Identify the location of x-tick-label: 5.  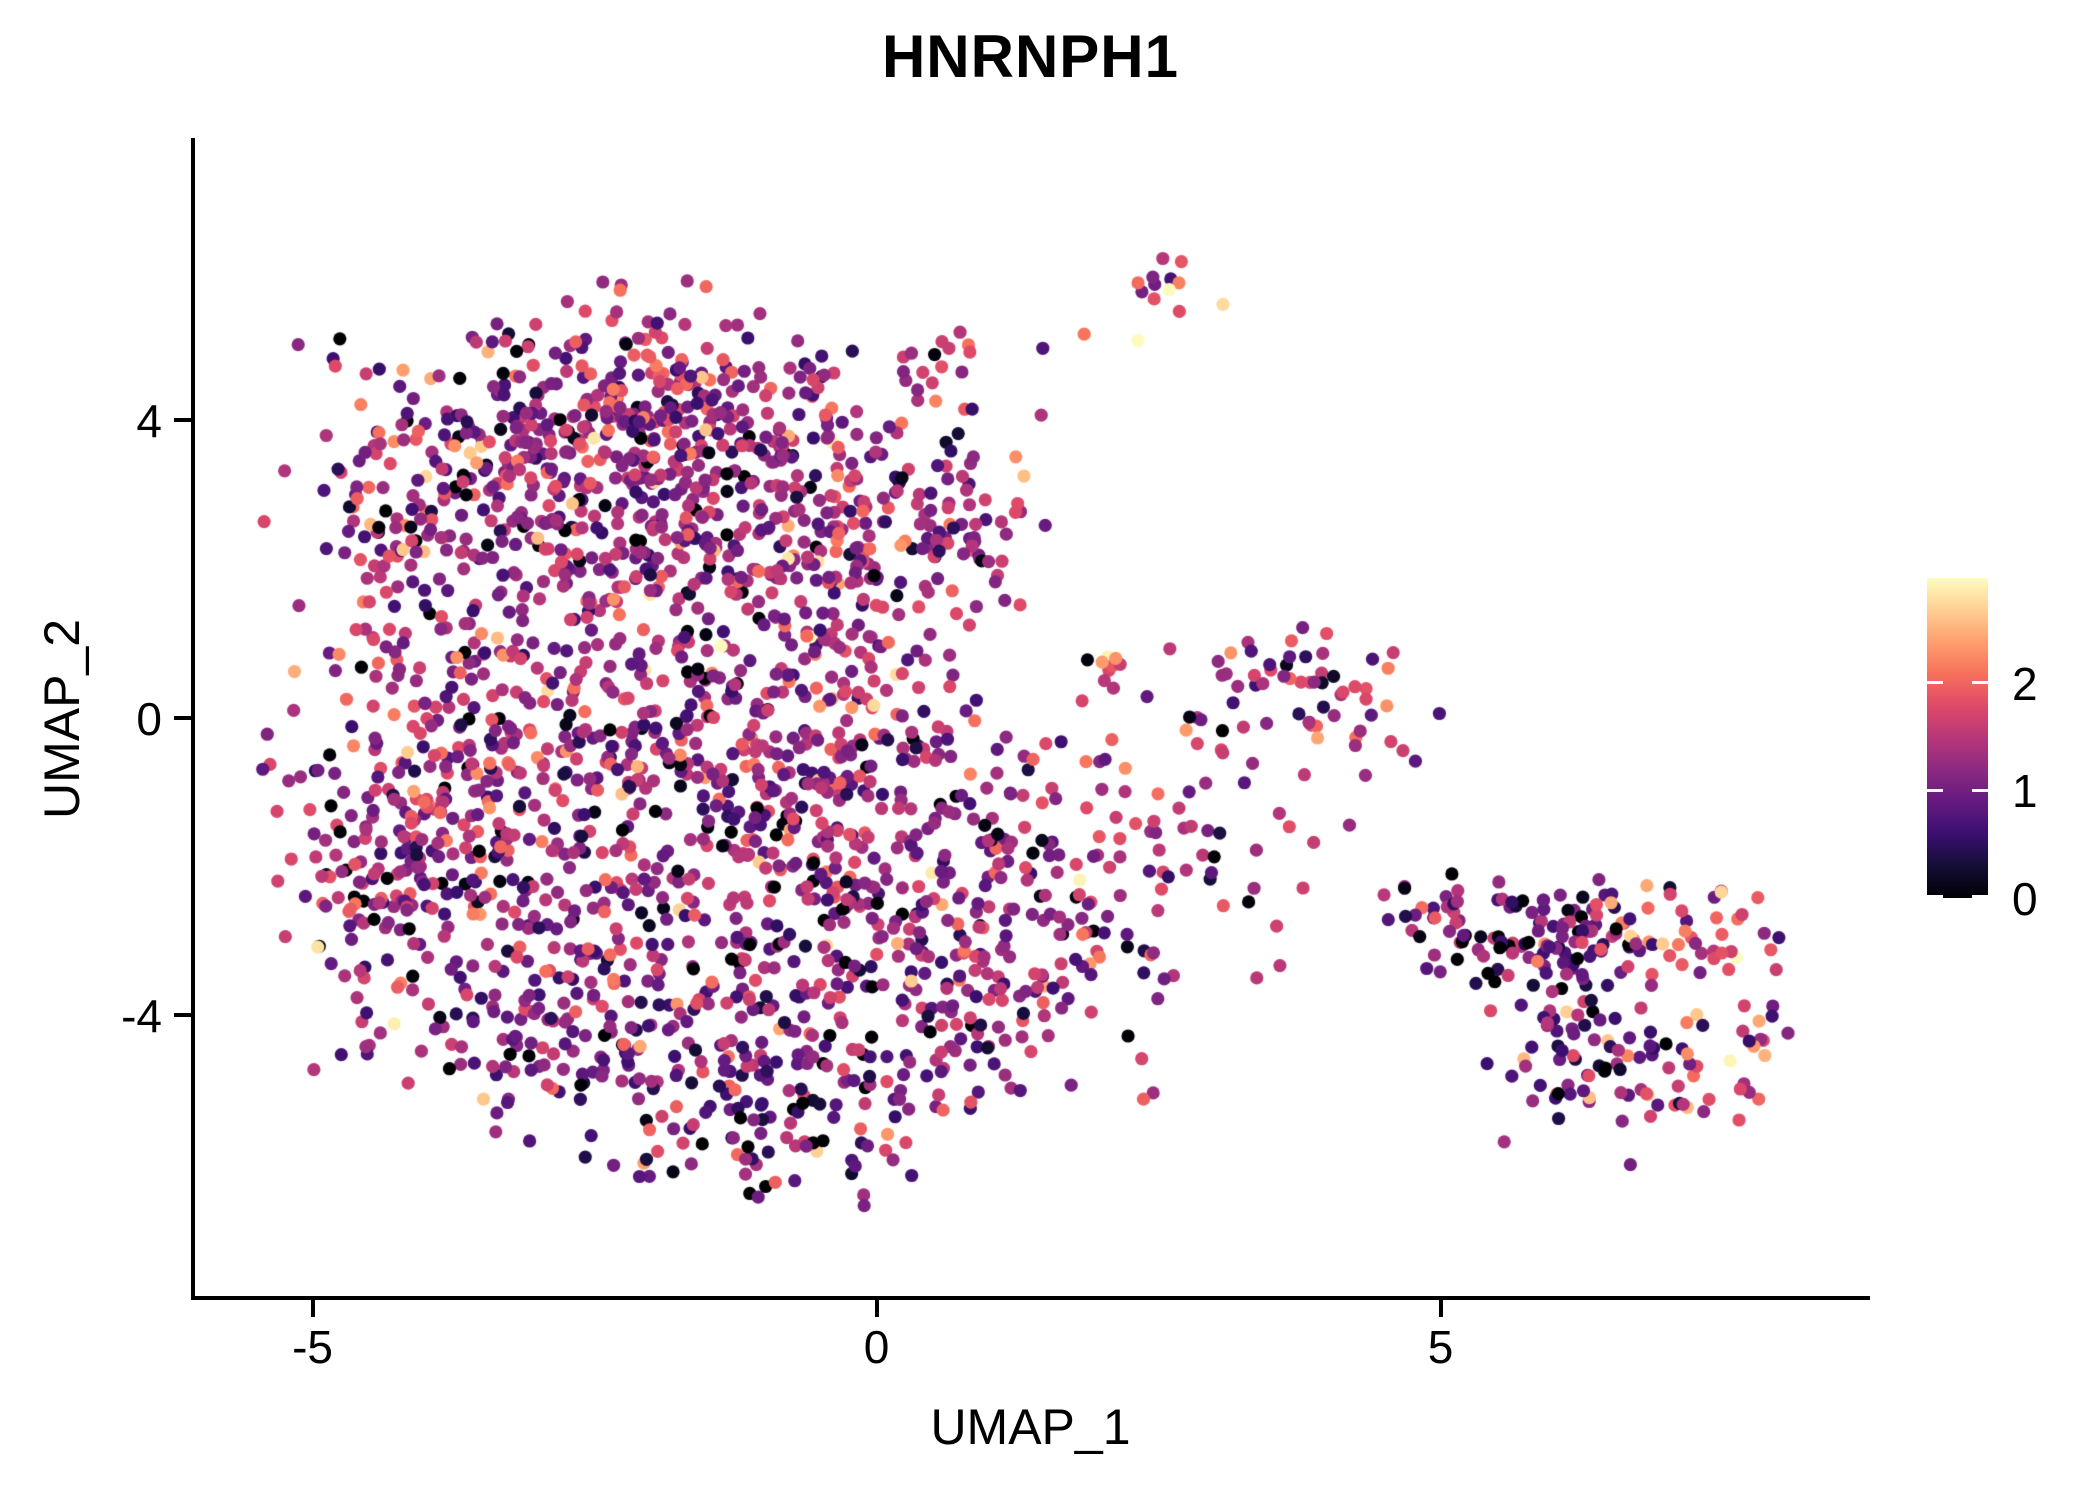
(1440, 1347).